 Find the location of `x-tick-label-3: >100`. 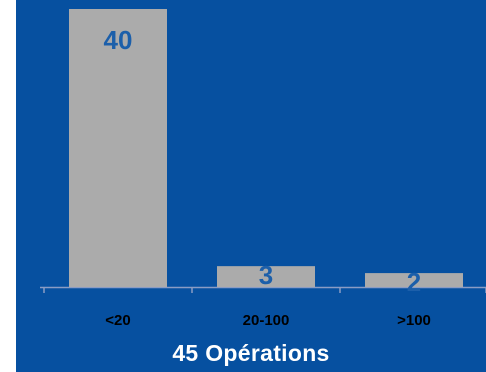

x-tick-label-3: >100 is located at coordinates (414, 320).